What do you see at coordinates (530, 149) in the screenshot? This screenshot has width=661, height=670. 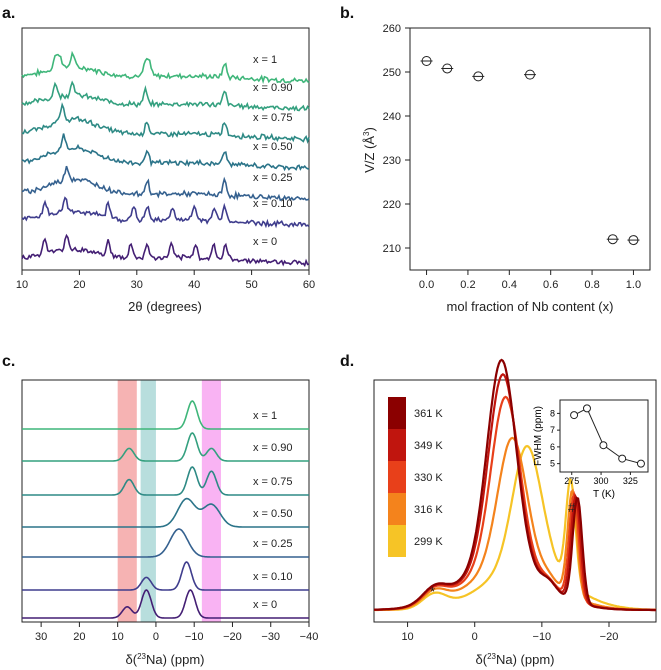 I see `panel-b-frame` at bounding box center [530, 149].